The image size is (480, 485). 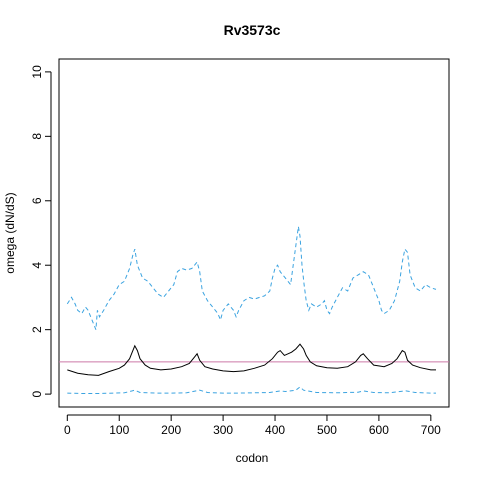 What do you see at coordinates (119, 430) in the screenshot?
I see `x-tick-label: 100` at bounding box center [119, 430].